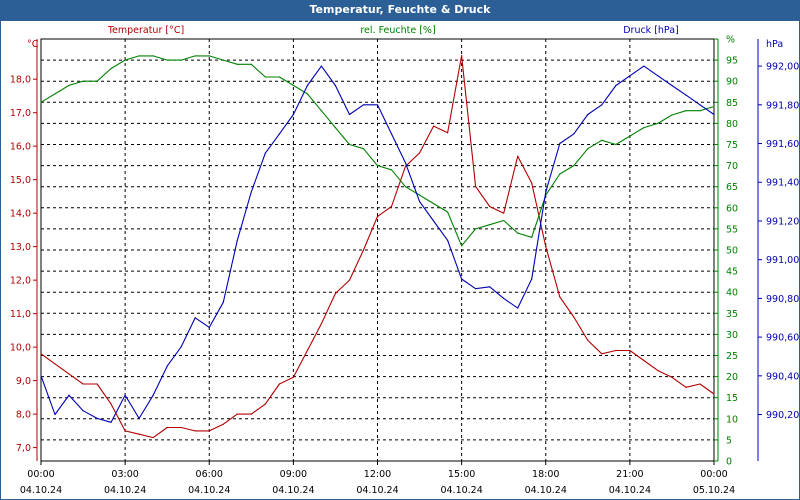  Describe the element at coordinates (732, 377) in the screenshot. I see `humidity-tick-label: 20` at that location.